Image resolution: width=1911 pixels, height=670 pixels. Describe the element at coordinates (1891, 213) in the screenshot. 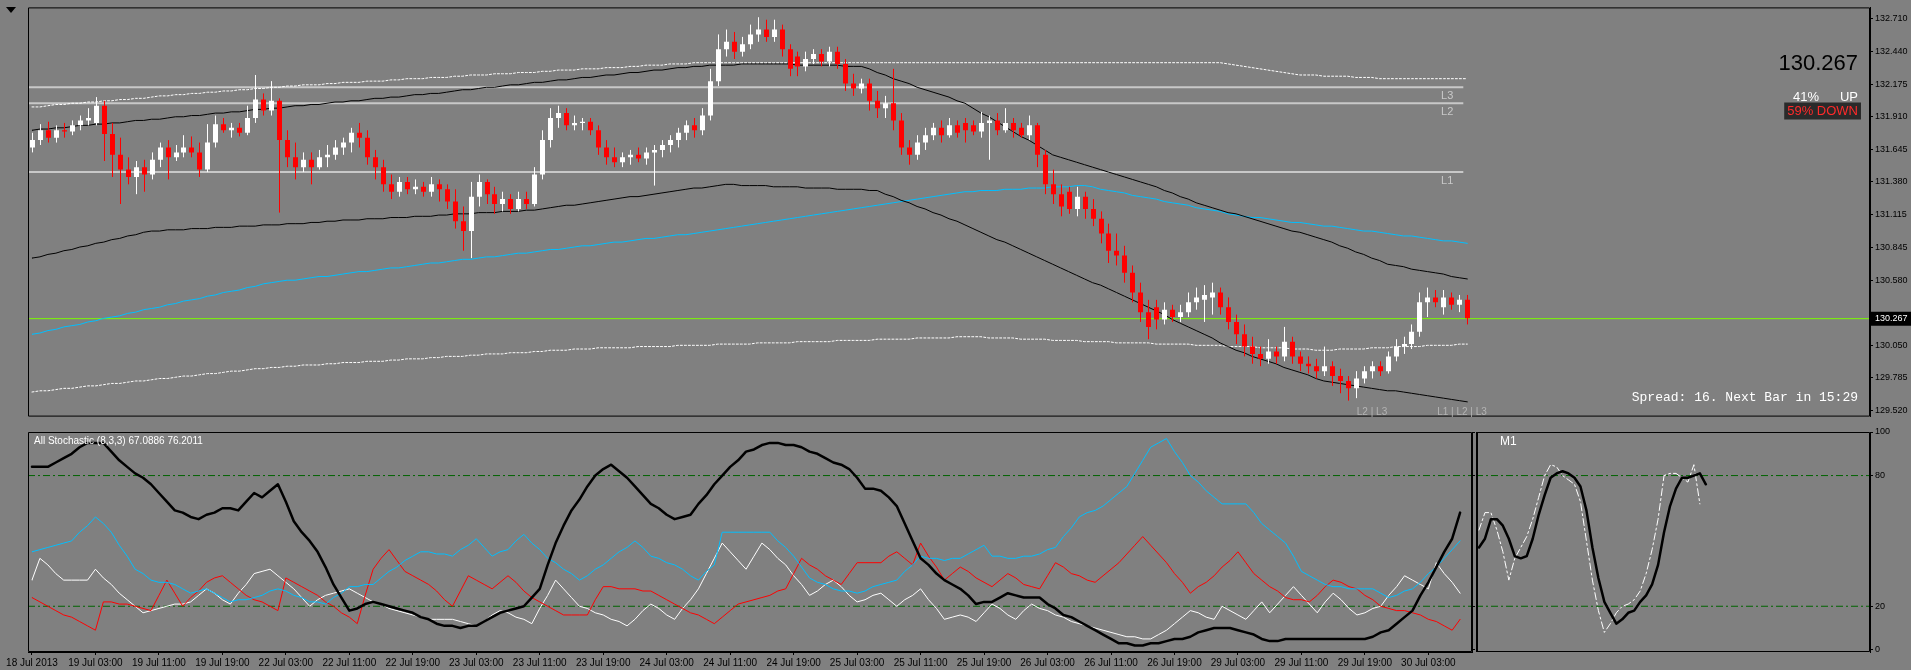

I see `y-tick-label: 131.115` at that location.